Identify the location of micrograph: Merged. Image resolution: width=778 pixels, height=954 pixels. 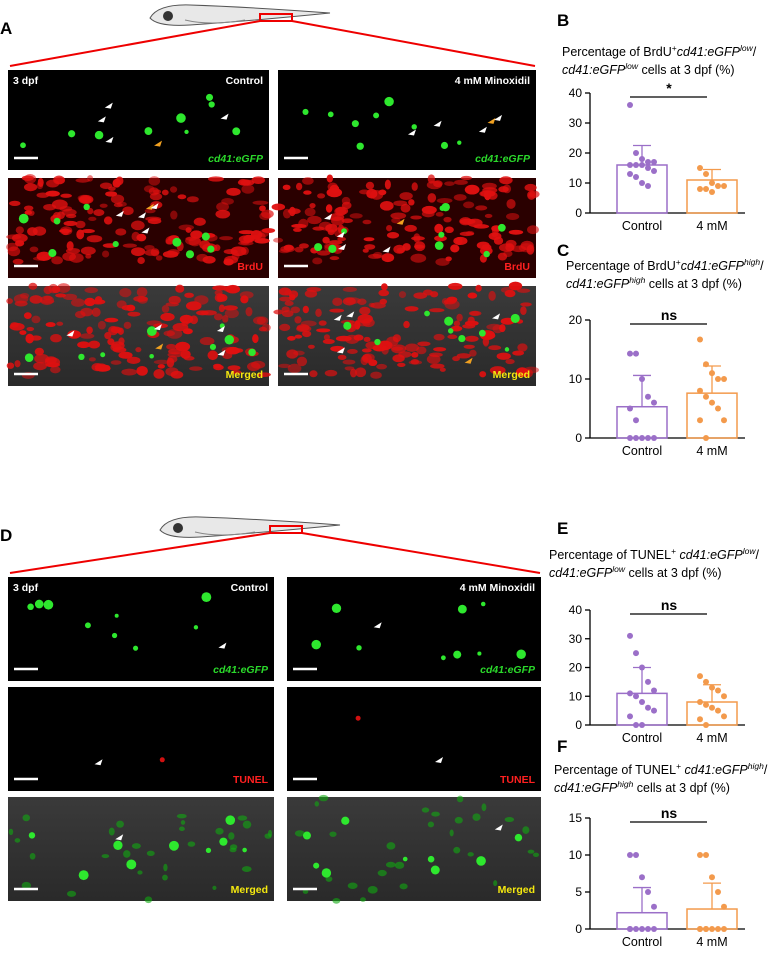
(406, 333).